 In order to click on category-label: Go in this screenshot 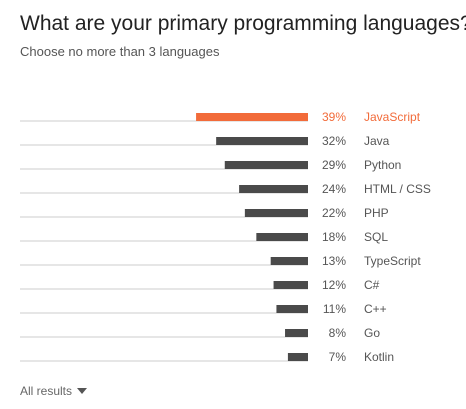, I will do `click(372, 333)`.